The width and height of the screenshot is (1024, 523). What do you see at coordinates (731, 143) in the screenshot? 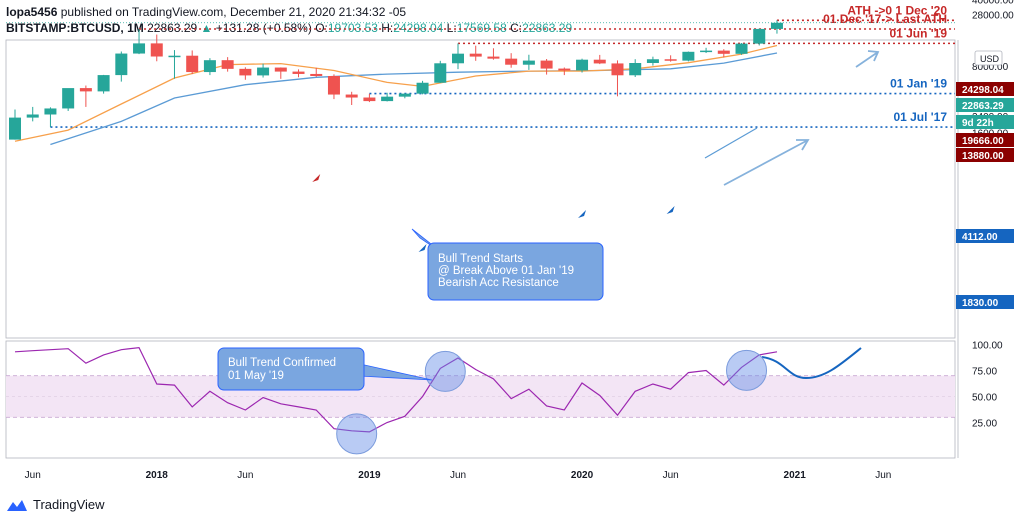
I see `ma-extension-line` at bounding box center [731, 143].